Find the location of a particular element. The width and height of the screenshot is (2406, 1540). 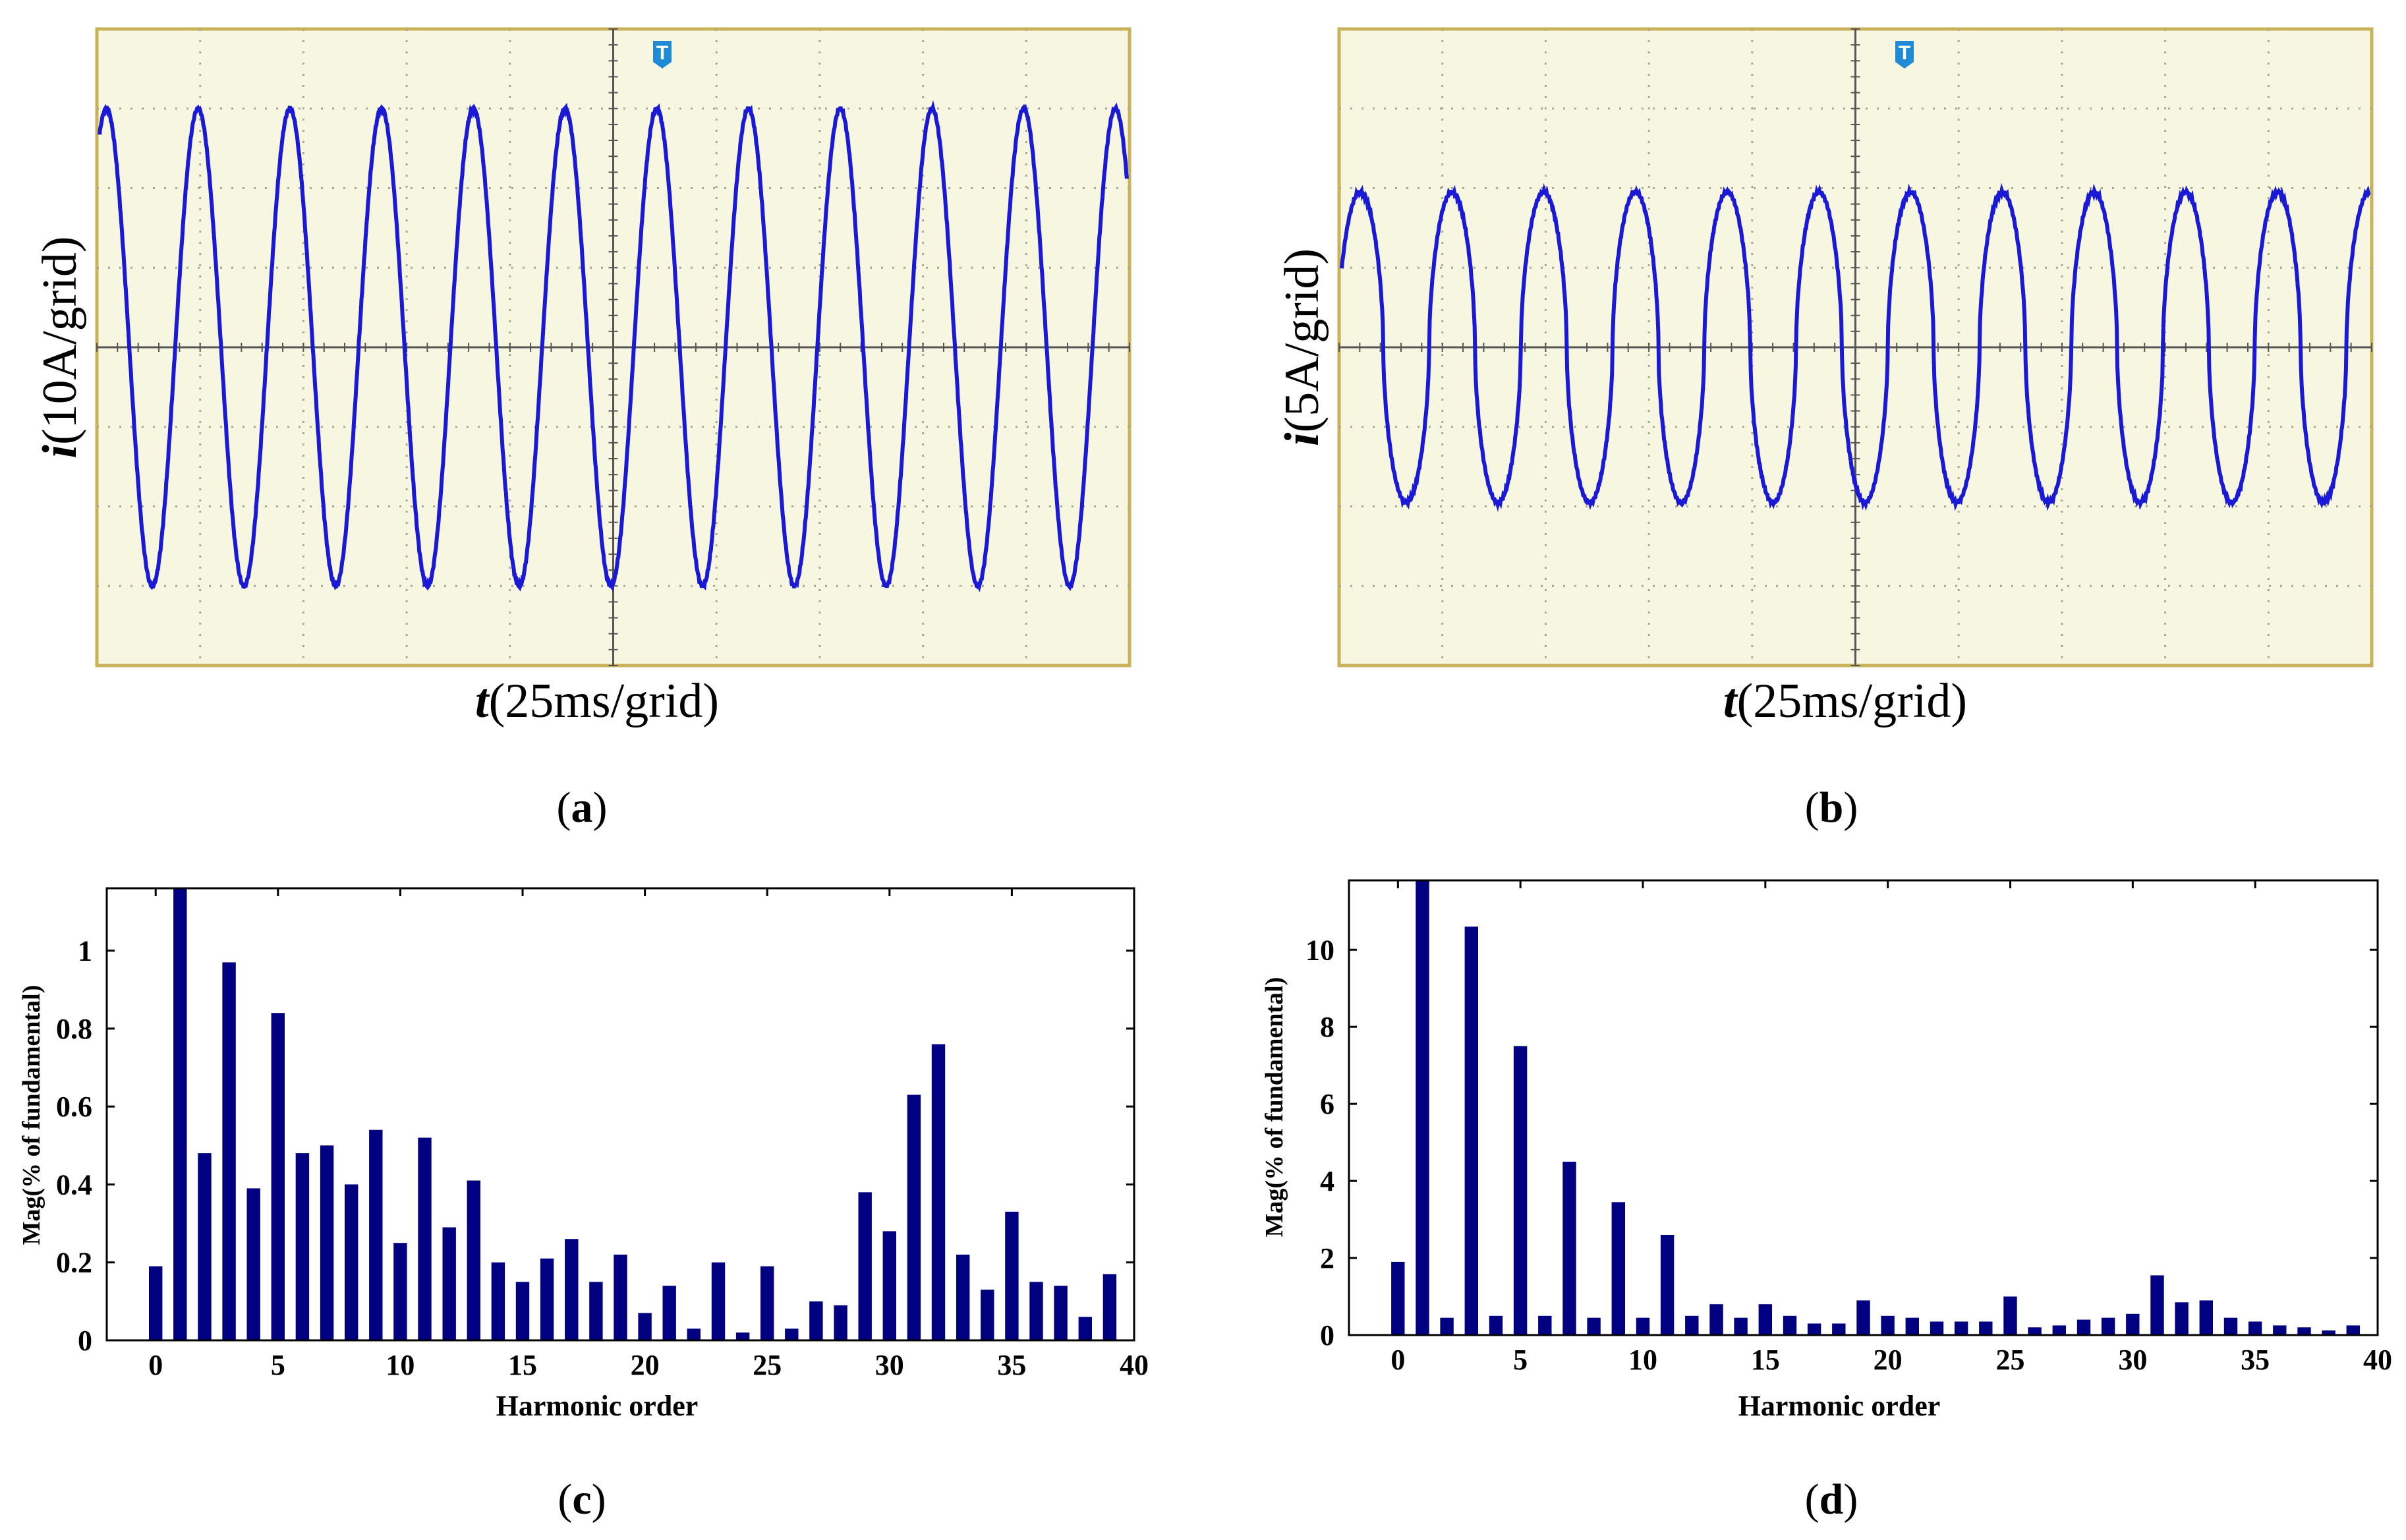

y-tick-label: 6 is located at coordinates (1327, 1104).